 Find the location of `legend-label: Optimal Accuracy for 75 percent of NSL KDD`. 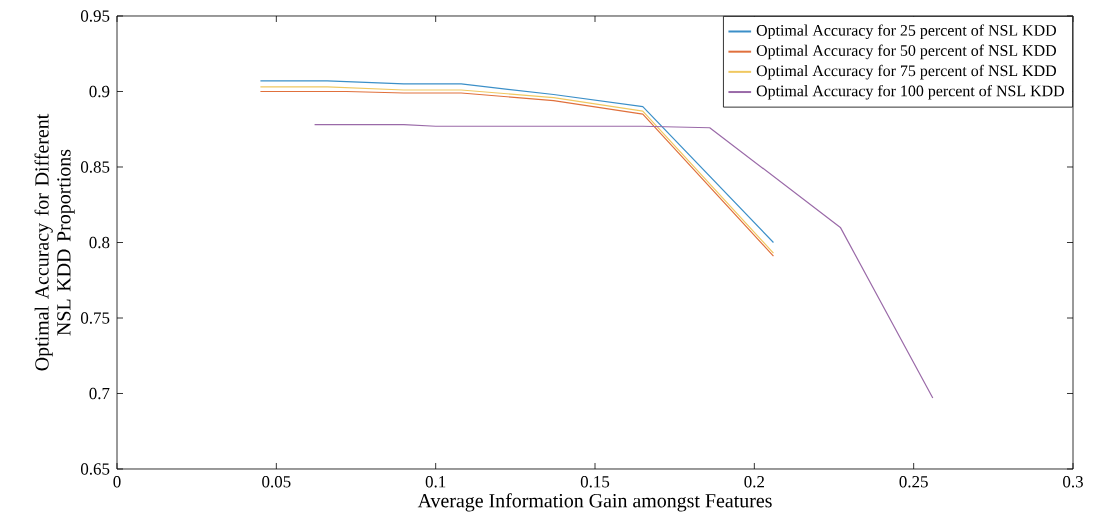

legend-label: Optimal Accuracy for 75 percent of NSL KDD is located at coordinates (906, 72).